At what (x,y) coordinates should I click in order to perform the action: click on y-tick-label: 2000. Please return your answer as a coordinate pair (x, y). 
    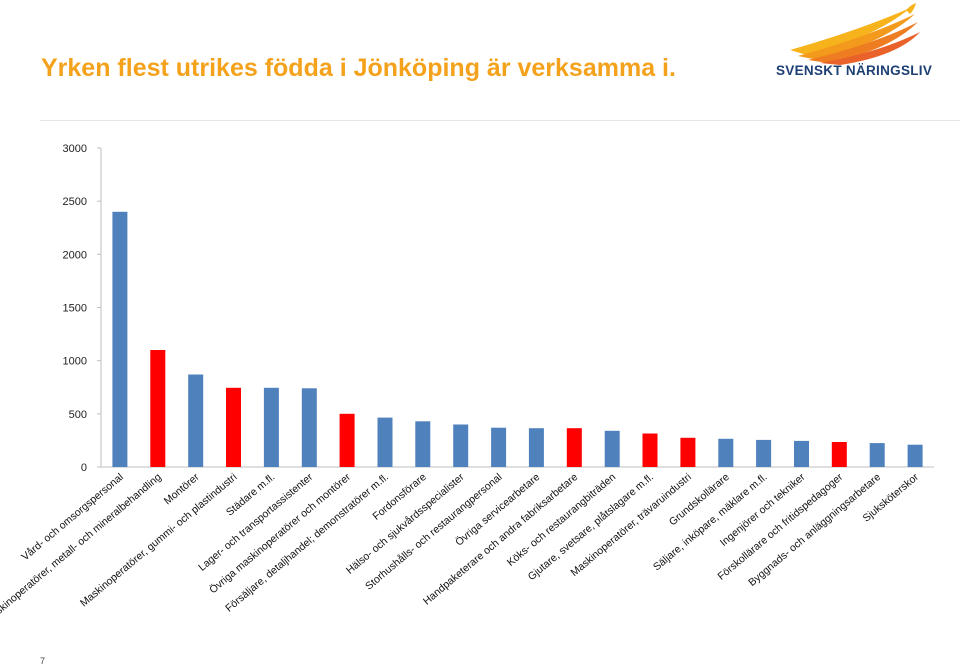
    Looking at the image, I should click on (75, 255).